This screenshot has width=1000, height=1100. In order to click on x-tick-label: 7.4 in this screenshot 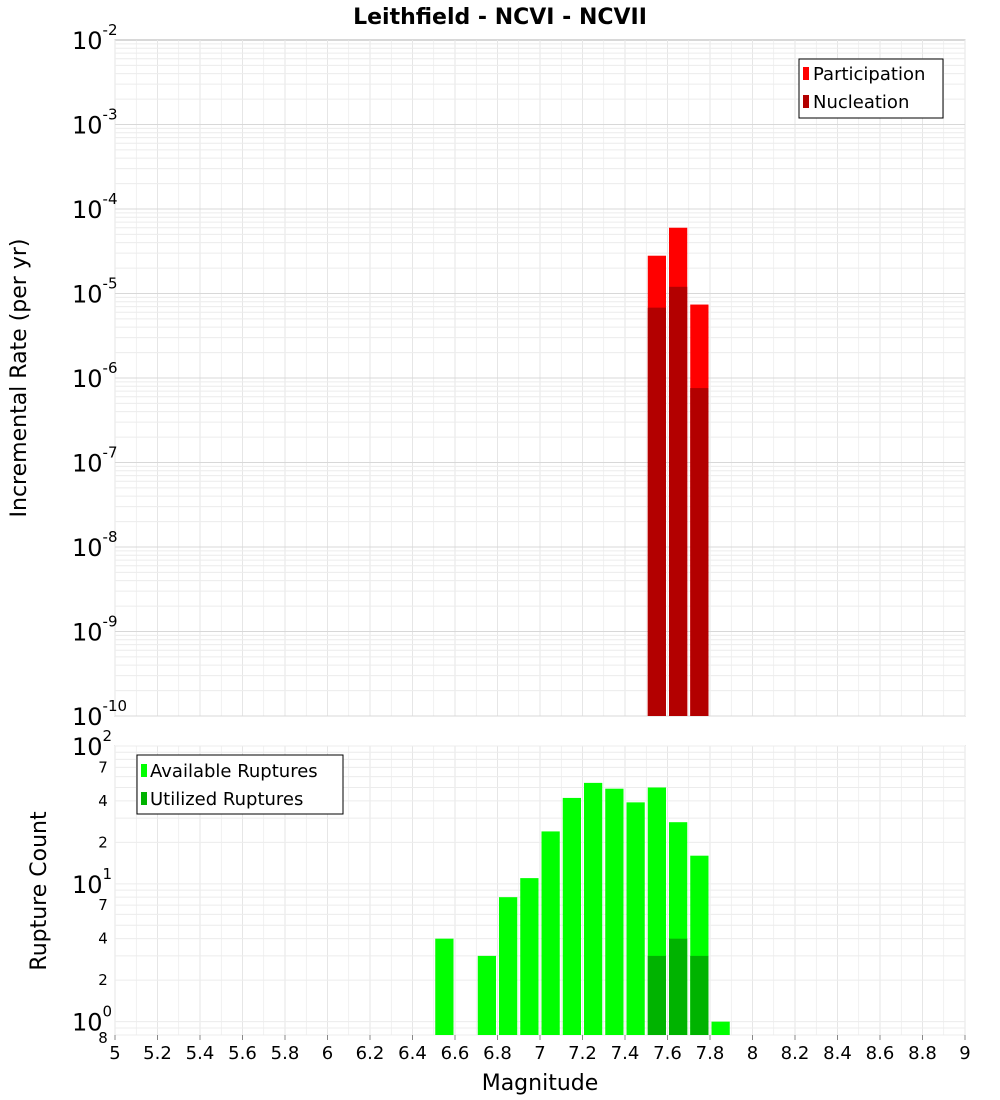, I will do `click(625, 1053)`.